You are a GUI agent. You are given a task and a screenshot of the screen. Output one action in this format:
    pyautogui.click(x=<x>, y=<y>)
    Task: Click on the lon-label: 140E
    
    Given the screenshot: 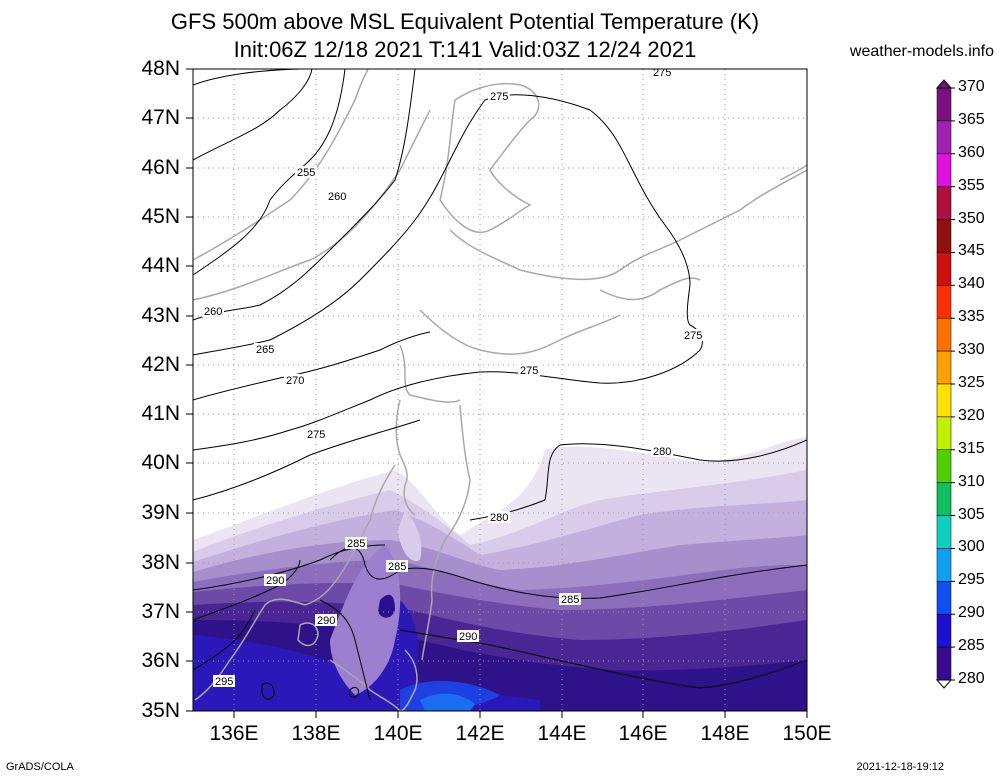 What is the action you would take?
    pyautogui.click(x=398, y=733)
    